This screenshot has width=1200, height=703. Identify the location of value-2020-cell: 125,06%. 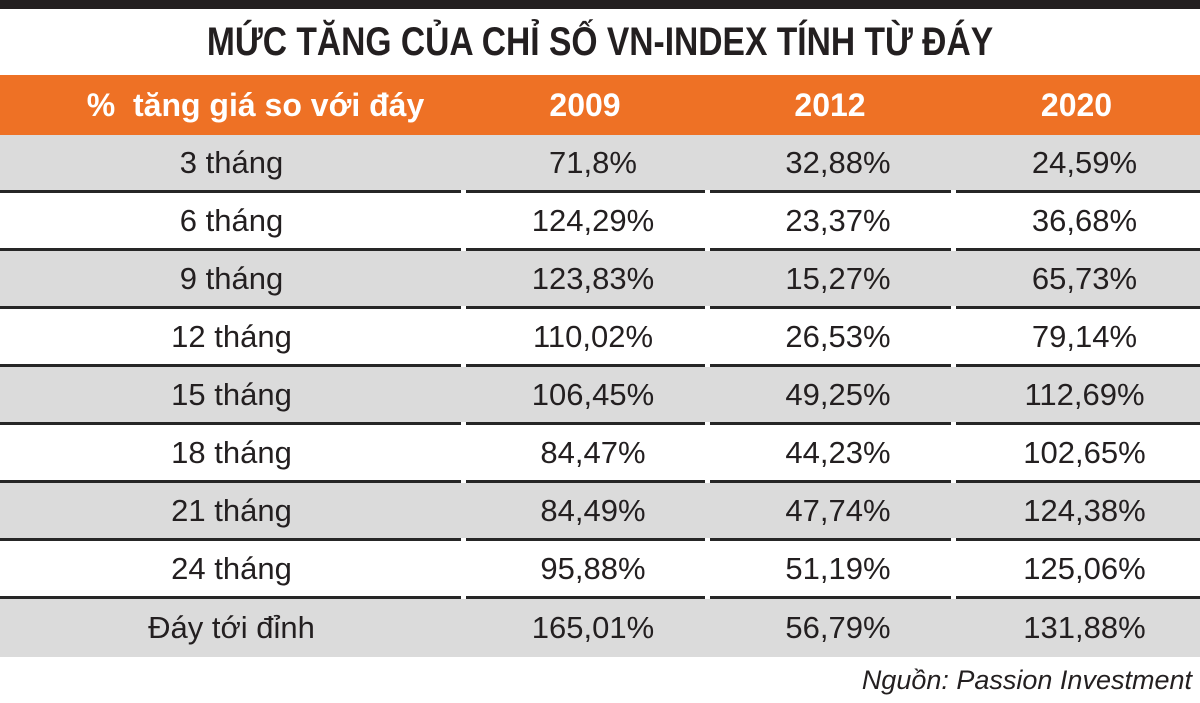
(1084, 568).